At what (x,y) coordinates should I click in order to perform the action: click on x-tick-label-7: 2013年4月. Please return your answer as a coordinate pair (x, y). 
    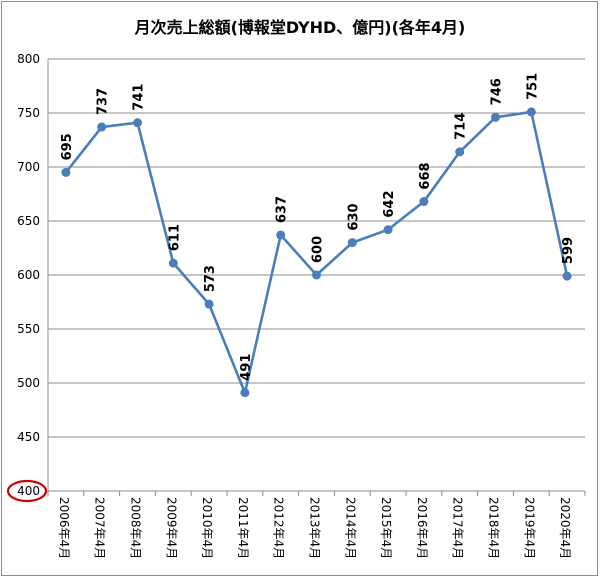
    Looking at the image, I should click on (315, 528).